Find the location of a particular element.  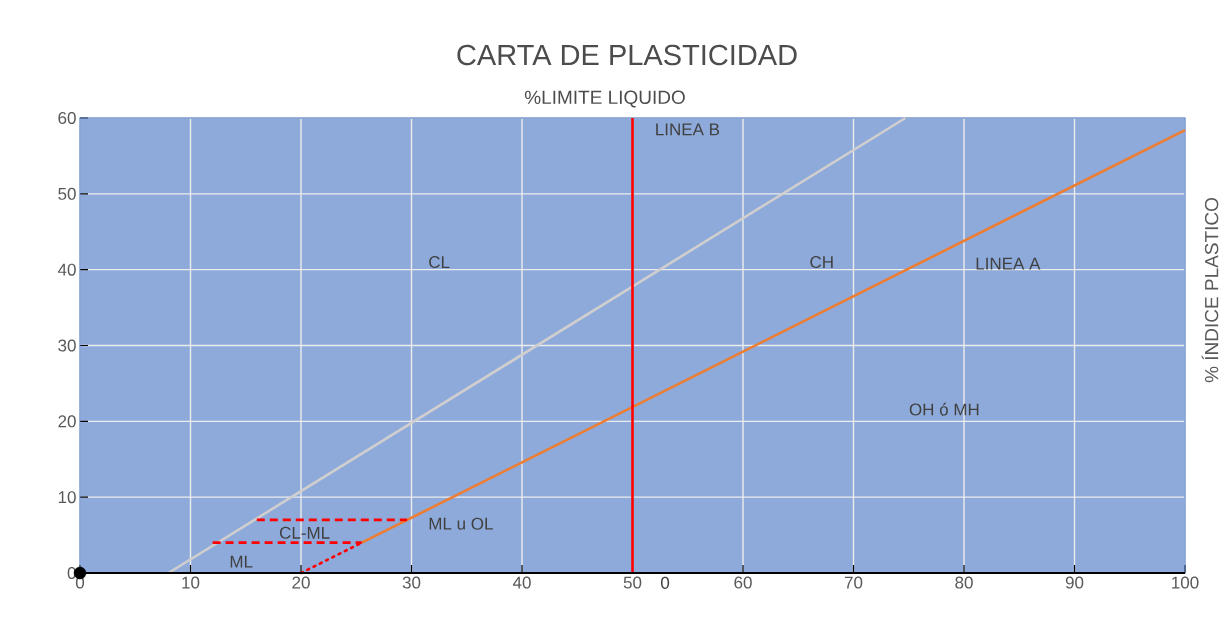

x-tick-label: 90 is located at coordinates (1074, 582).